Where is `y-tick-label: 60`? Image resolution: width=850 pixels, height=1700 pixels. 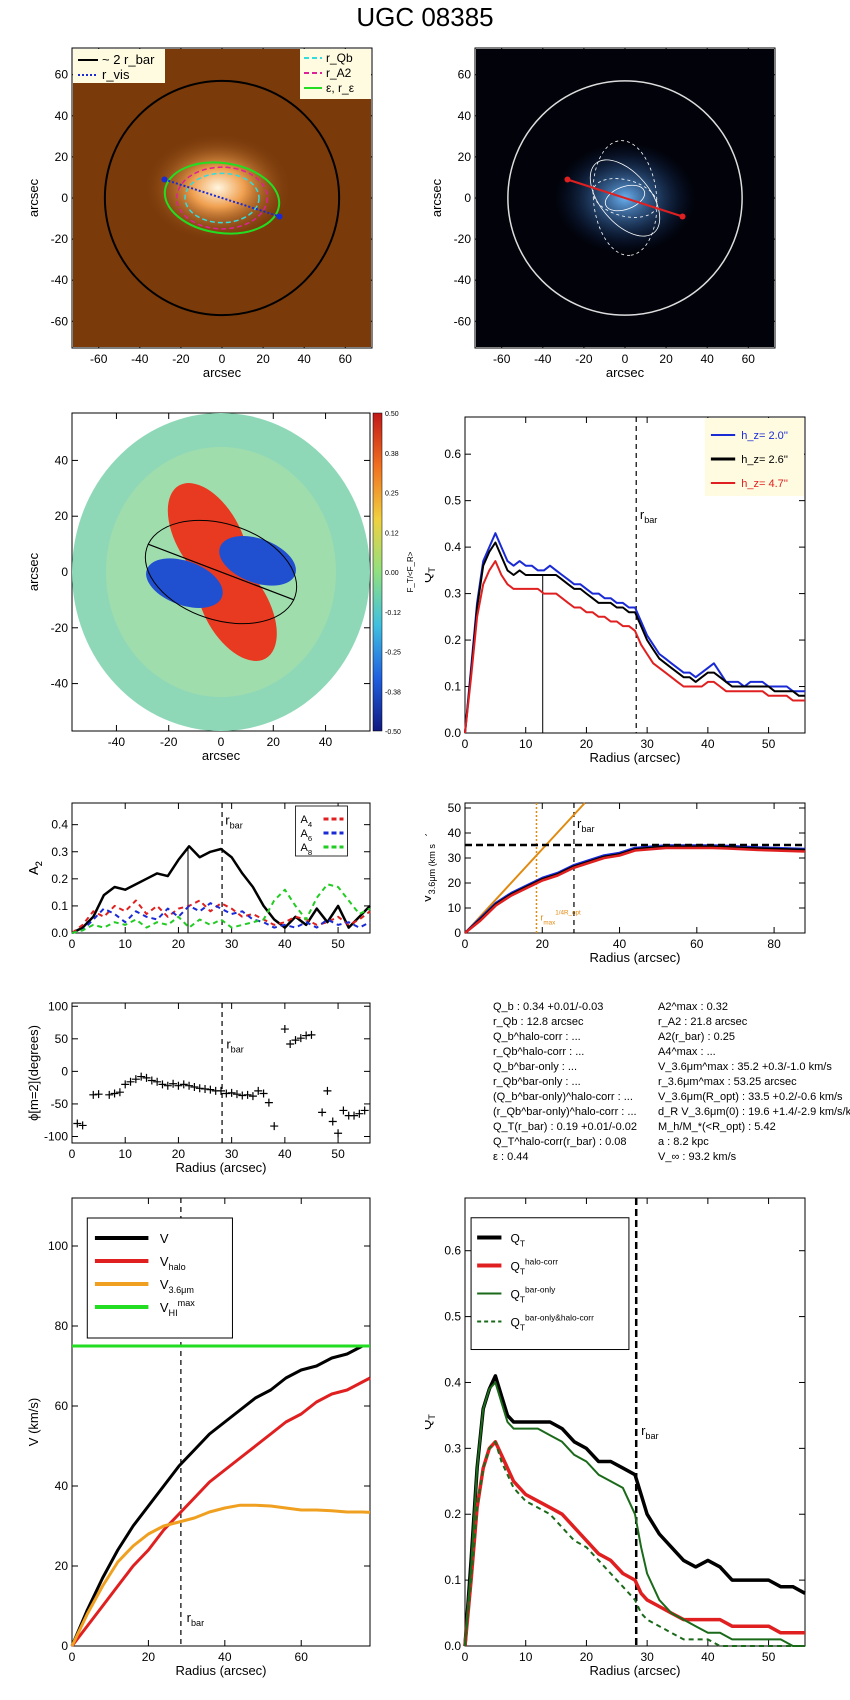
y-tick-label: 60 is located at coordinates (62, 1406).